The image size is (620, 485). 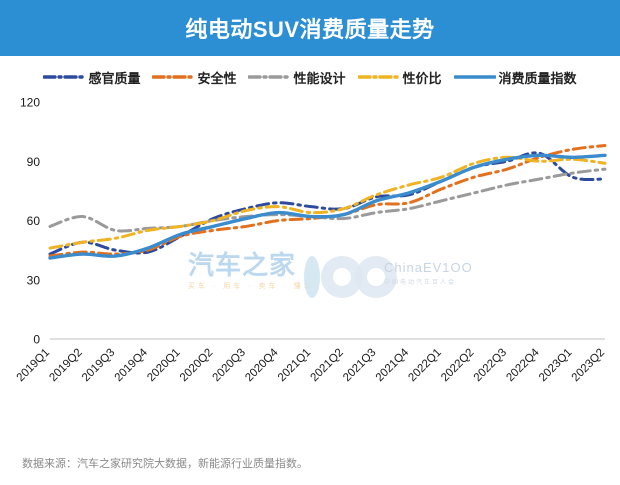 What do you see at coordinates (114, 78) in the screenshot?
I see `legend-label: 感官质量` at bounding box center [114, 78].